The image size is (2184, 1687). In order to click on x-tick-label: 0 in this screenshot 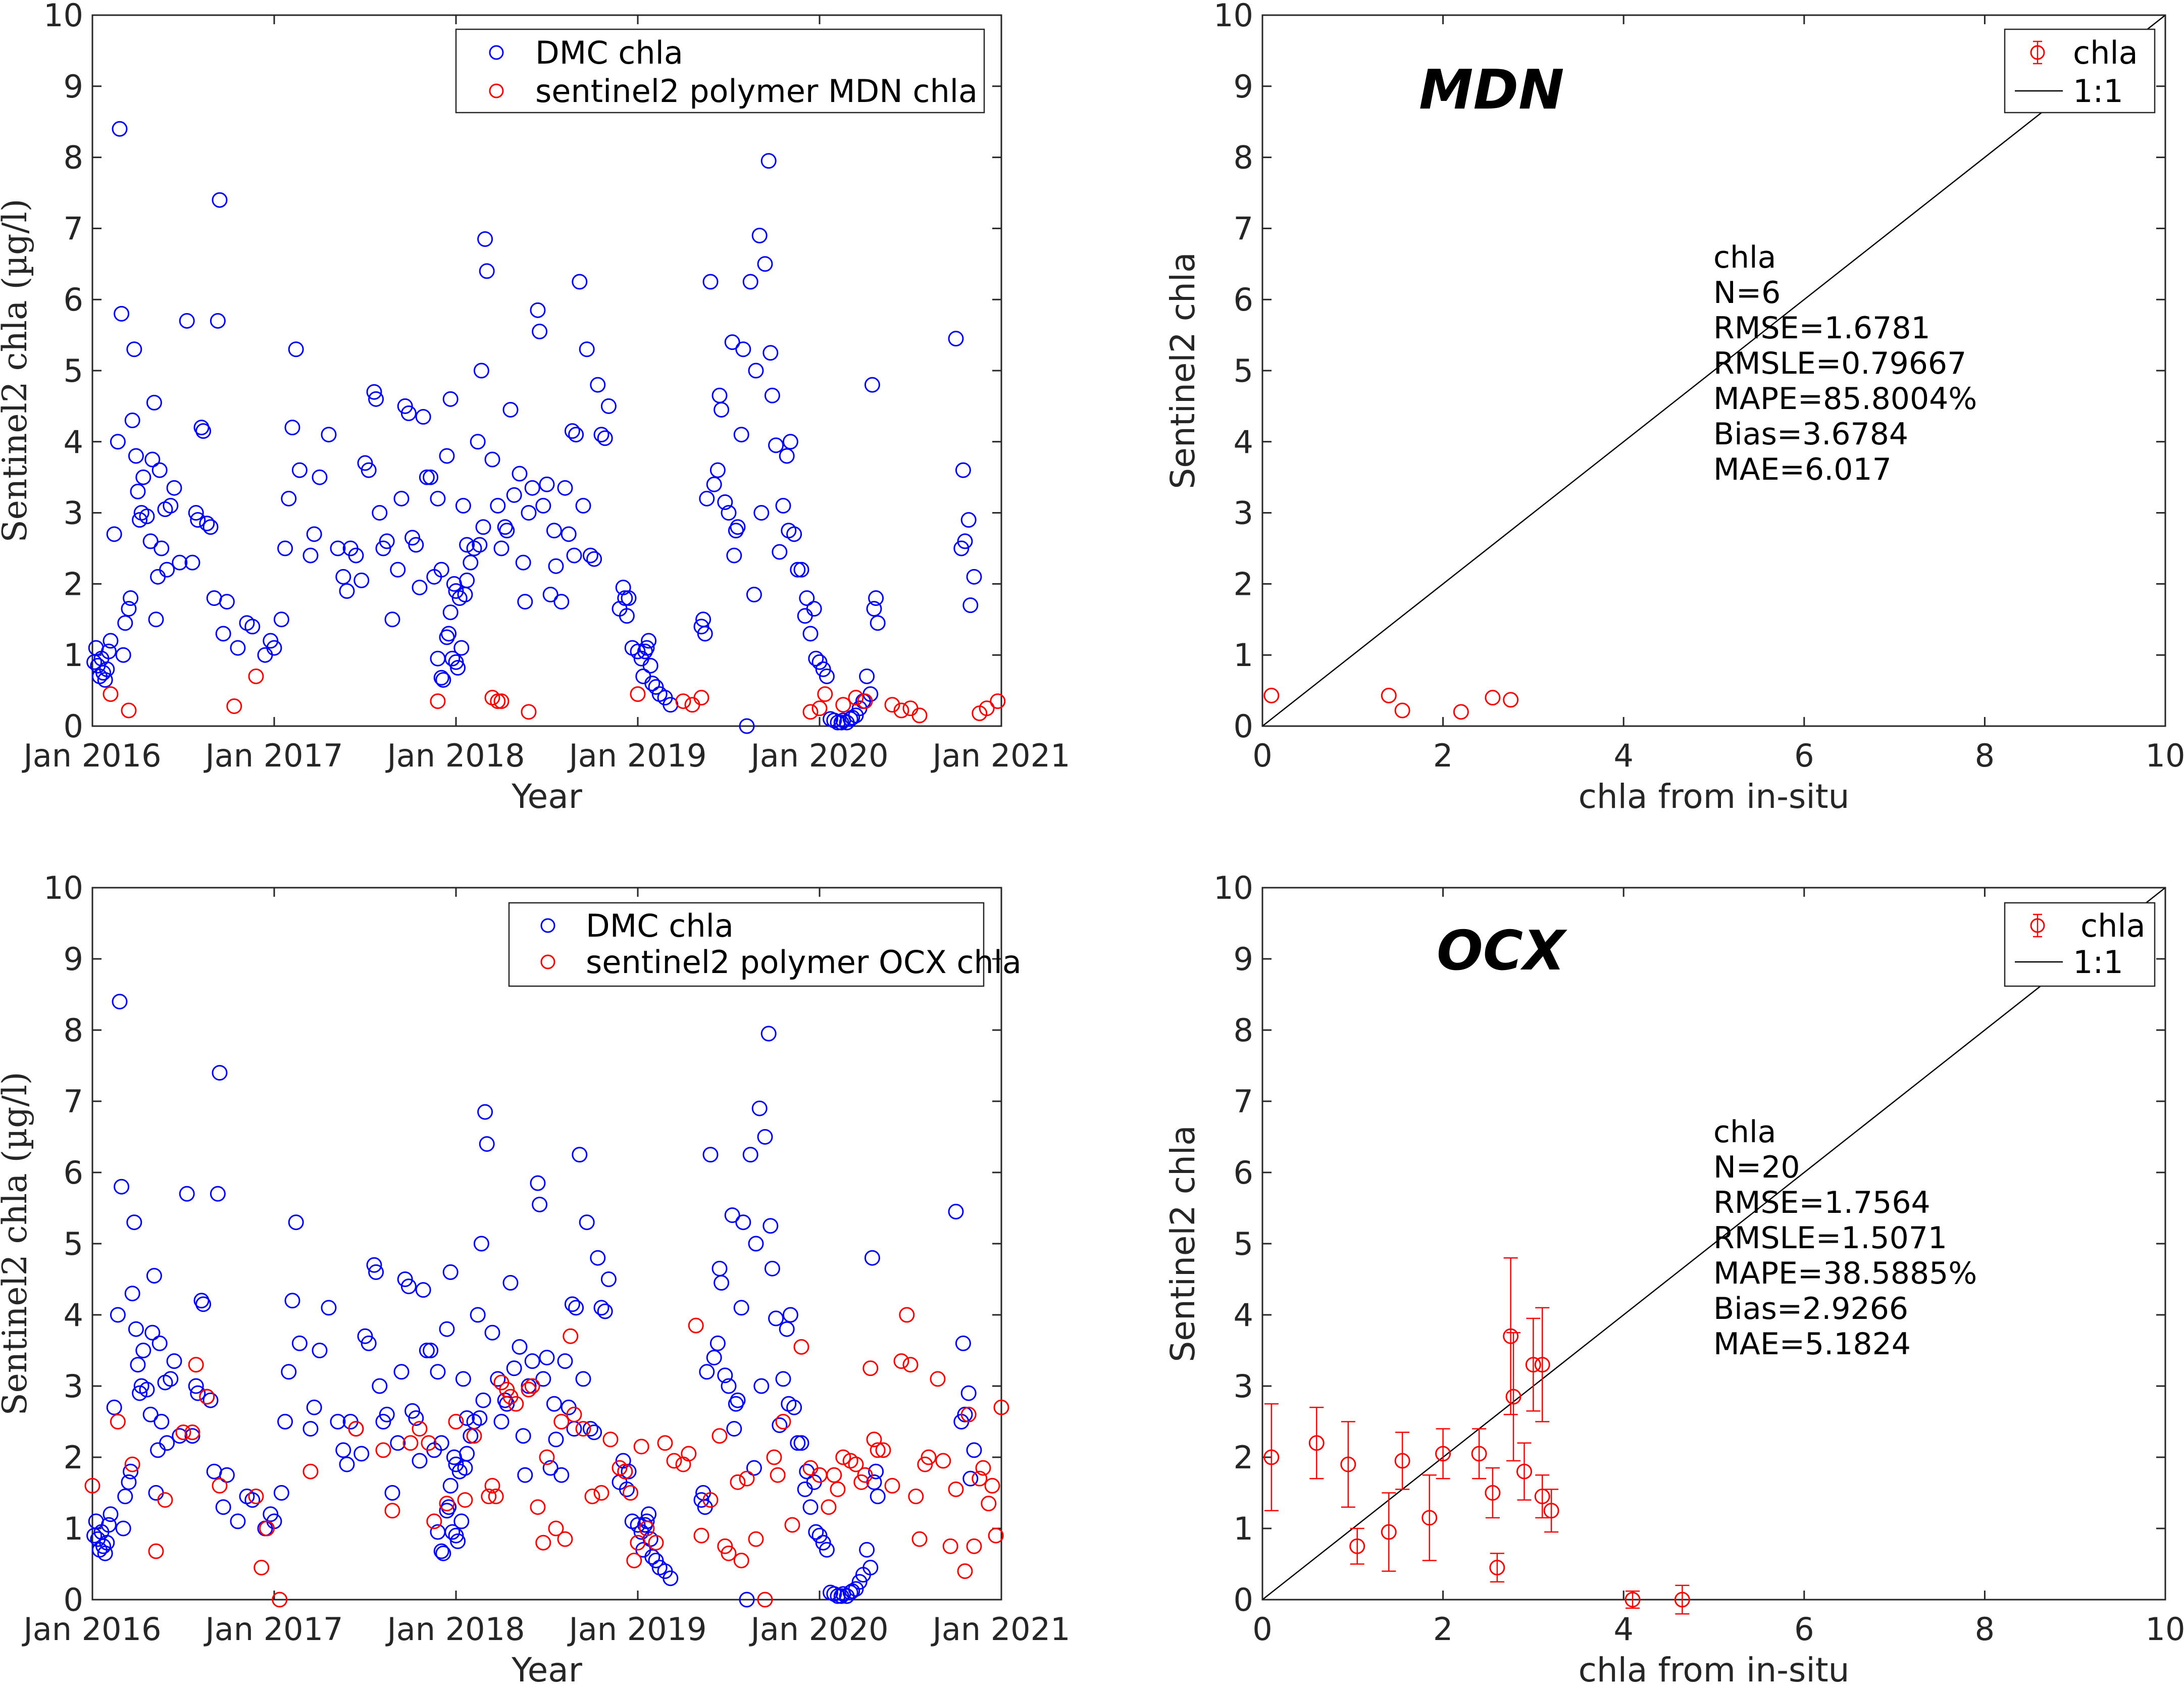, I will do `click(1262, 755)`.